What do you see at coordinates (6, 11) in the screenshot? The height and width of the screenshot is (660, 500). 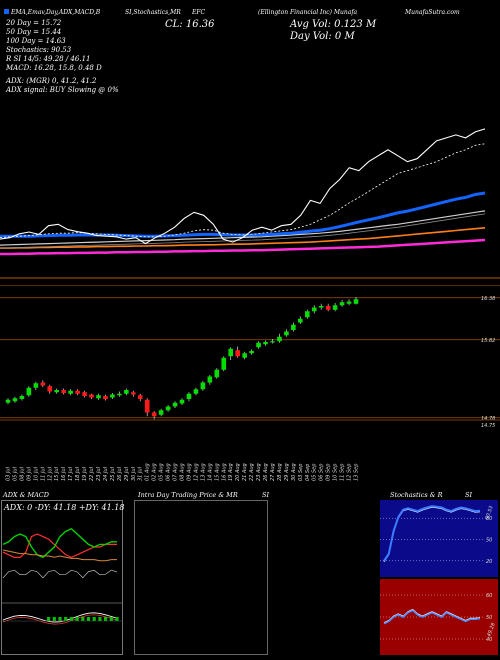 I see `legend-swatch` at bounding box center [6, 11].